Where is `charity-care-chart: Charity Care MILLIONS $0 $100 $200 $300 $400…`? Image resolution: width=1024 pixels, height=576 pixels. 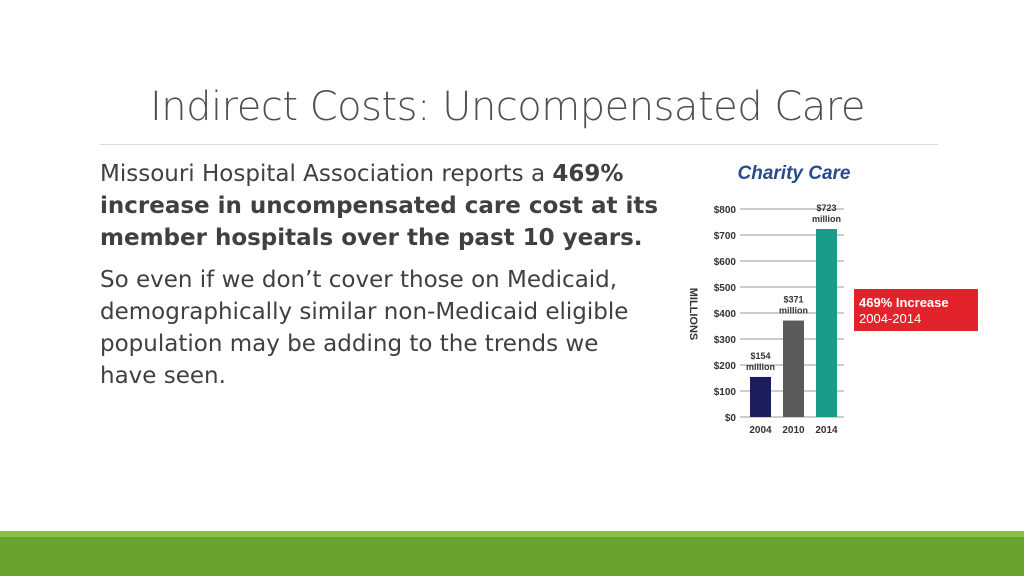
charity-care-chart: Charity Care MILLIONS $0 $100 $200 $300 $400… is located at coordinates (832, 299).